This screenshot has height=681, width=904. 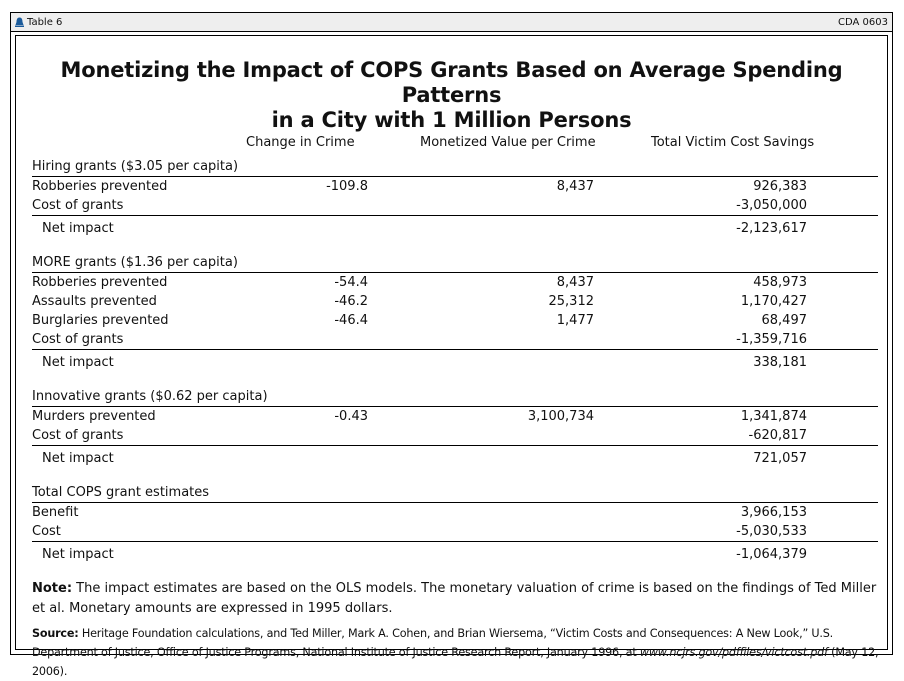 I want to click on column-header-value: Monetized Value per Crime, so click(x=508, y=142).